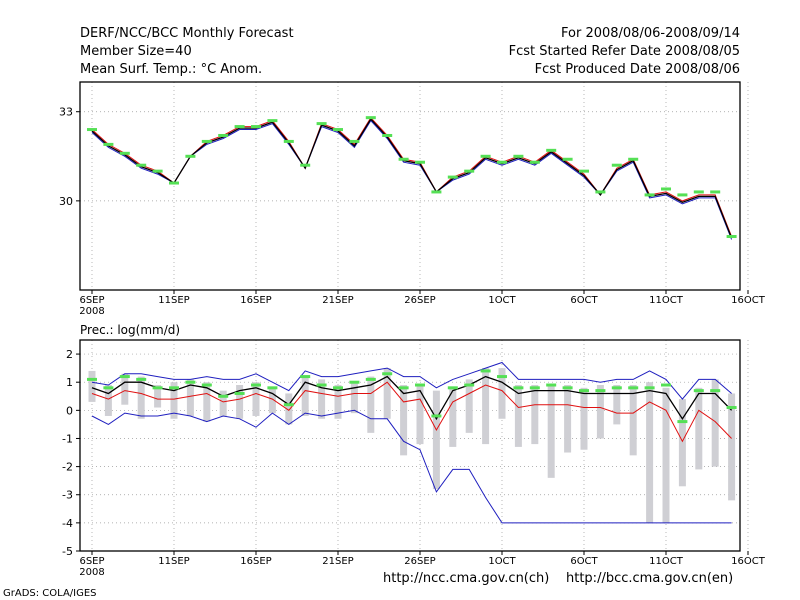  Describe the element at coordinates (466, 578) in the screenshot. I see `ncc-url: http://ncc.cma.gov.cn(ch)` at that location.